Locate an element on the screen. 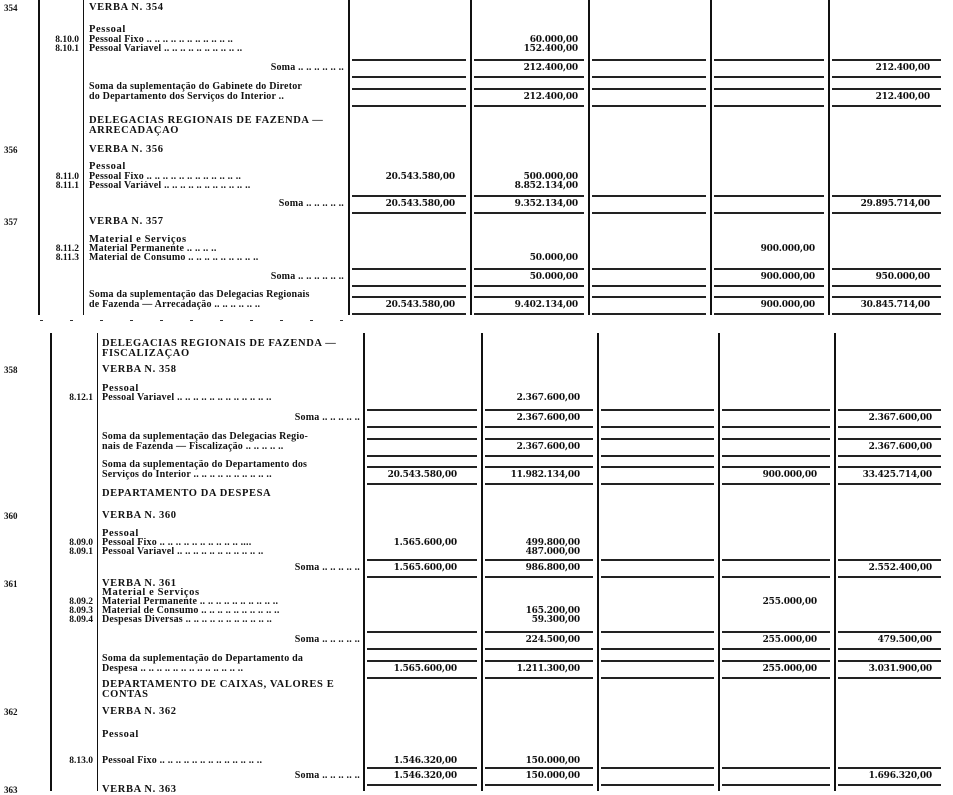  verba-number: 363 is located at coordinates (11, 790).